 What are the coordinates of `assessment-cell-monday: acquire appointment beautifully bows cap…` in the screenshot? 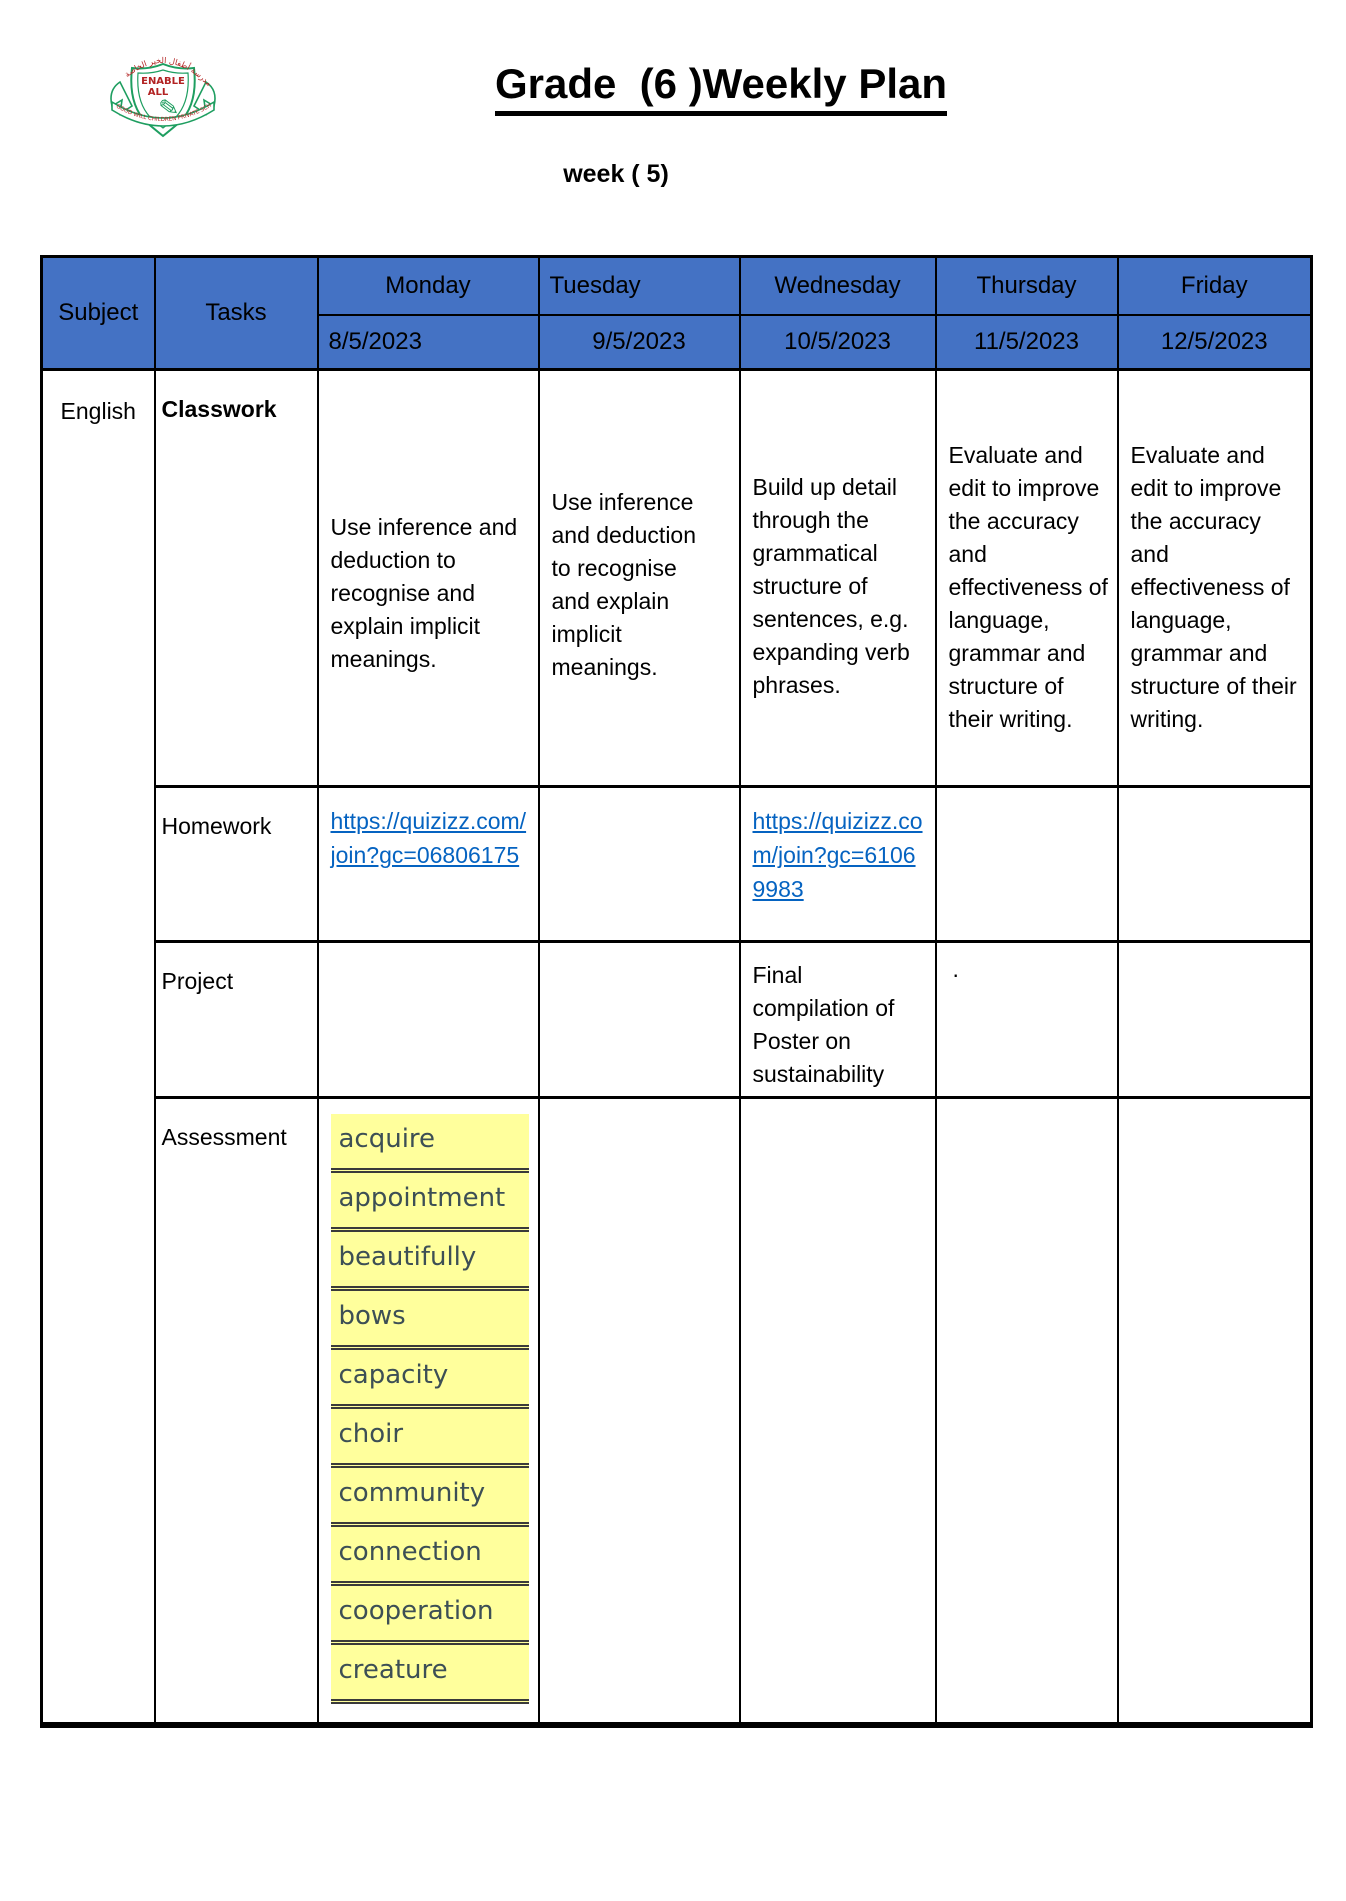 It's located at (428, 1411).